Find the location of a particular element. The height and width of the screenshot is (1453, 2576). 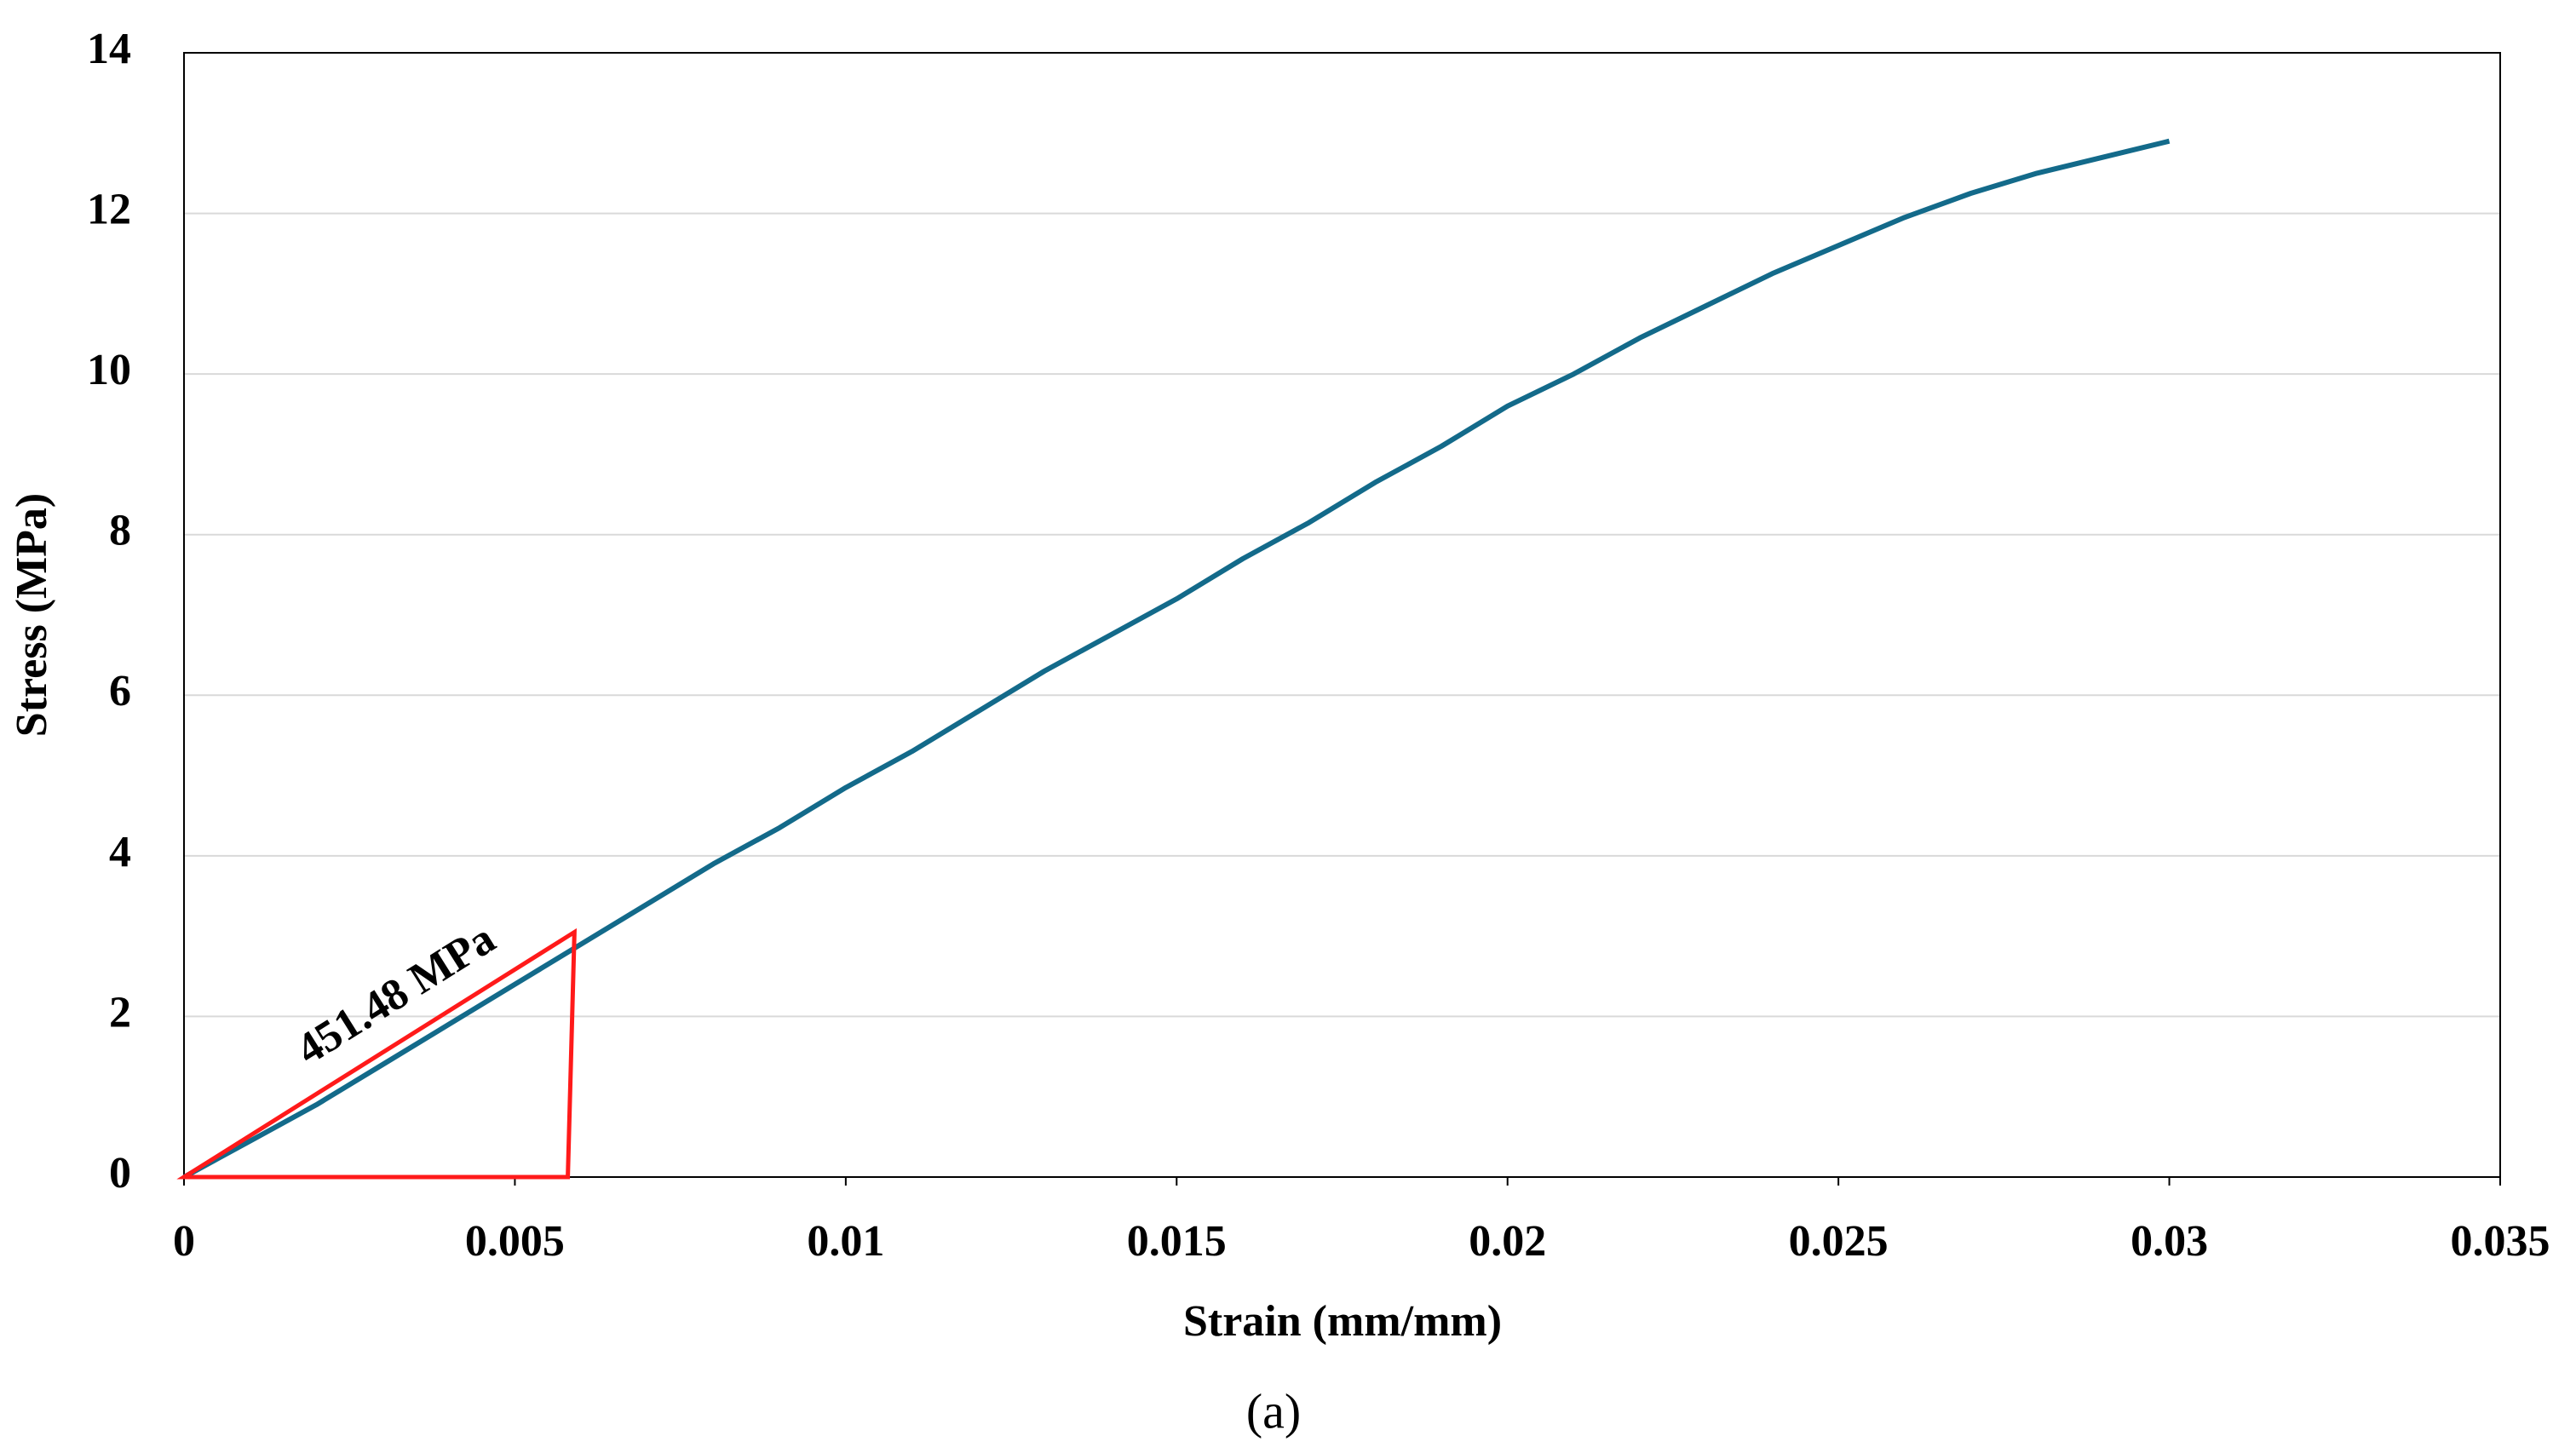

y-tick-label: 14 is located at coordinates (109, 49).